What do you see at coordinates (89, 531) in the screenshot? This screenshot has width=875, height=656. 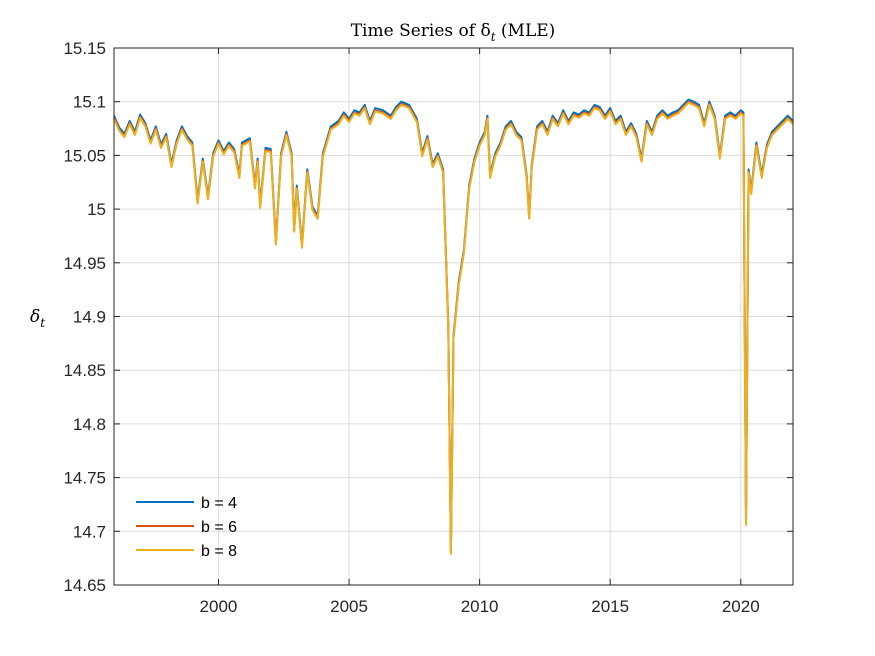 I see `y-tick-label: 14.7` at bounding box center [89, 531].